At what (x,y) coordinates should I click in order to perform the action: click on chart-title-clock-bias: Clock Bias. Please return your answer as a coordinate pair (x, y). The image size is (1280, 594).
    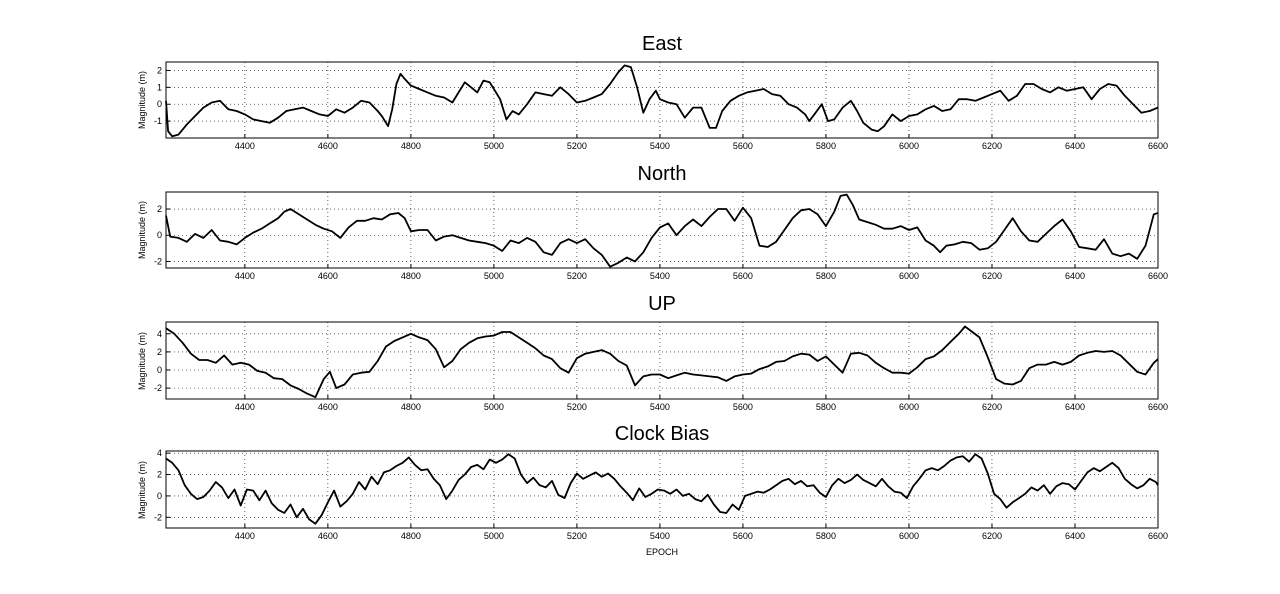
    Looking at the image, I should click on (662, 434).